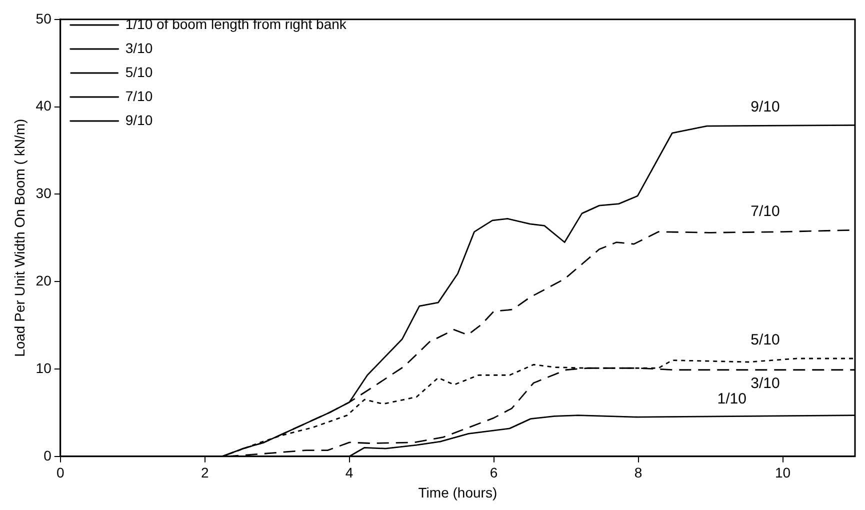  What do you see at coordinates (494, 472) in the screenshot?
I see `x-tick-label: 6` at bounding box center [494, 472].